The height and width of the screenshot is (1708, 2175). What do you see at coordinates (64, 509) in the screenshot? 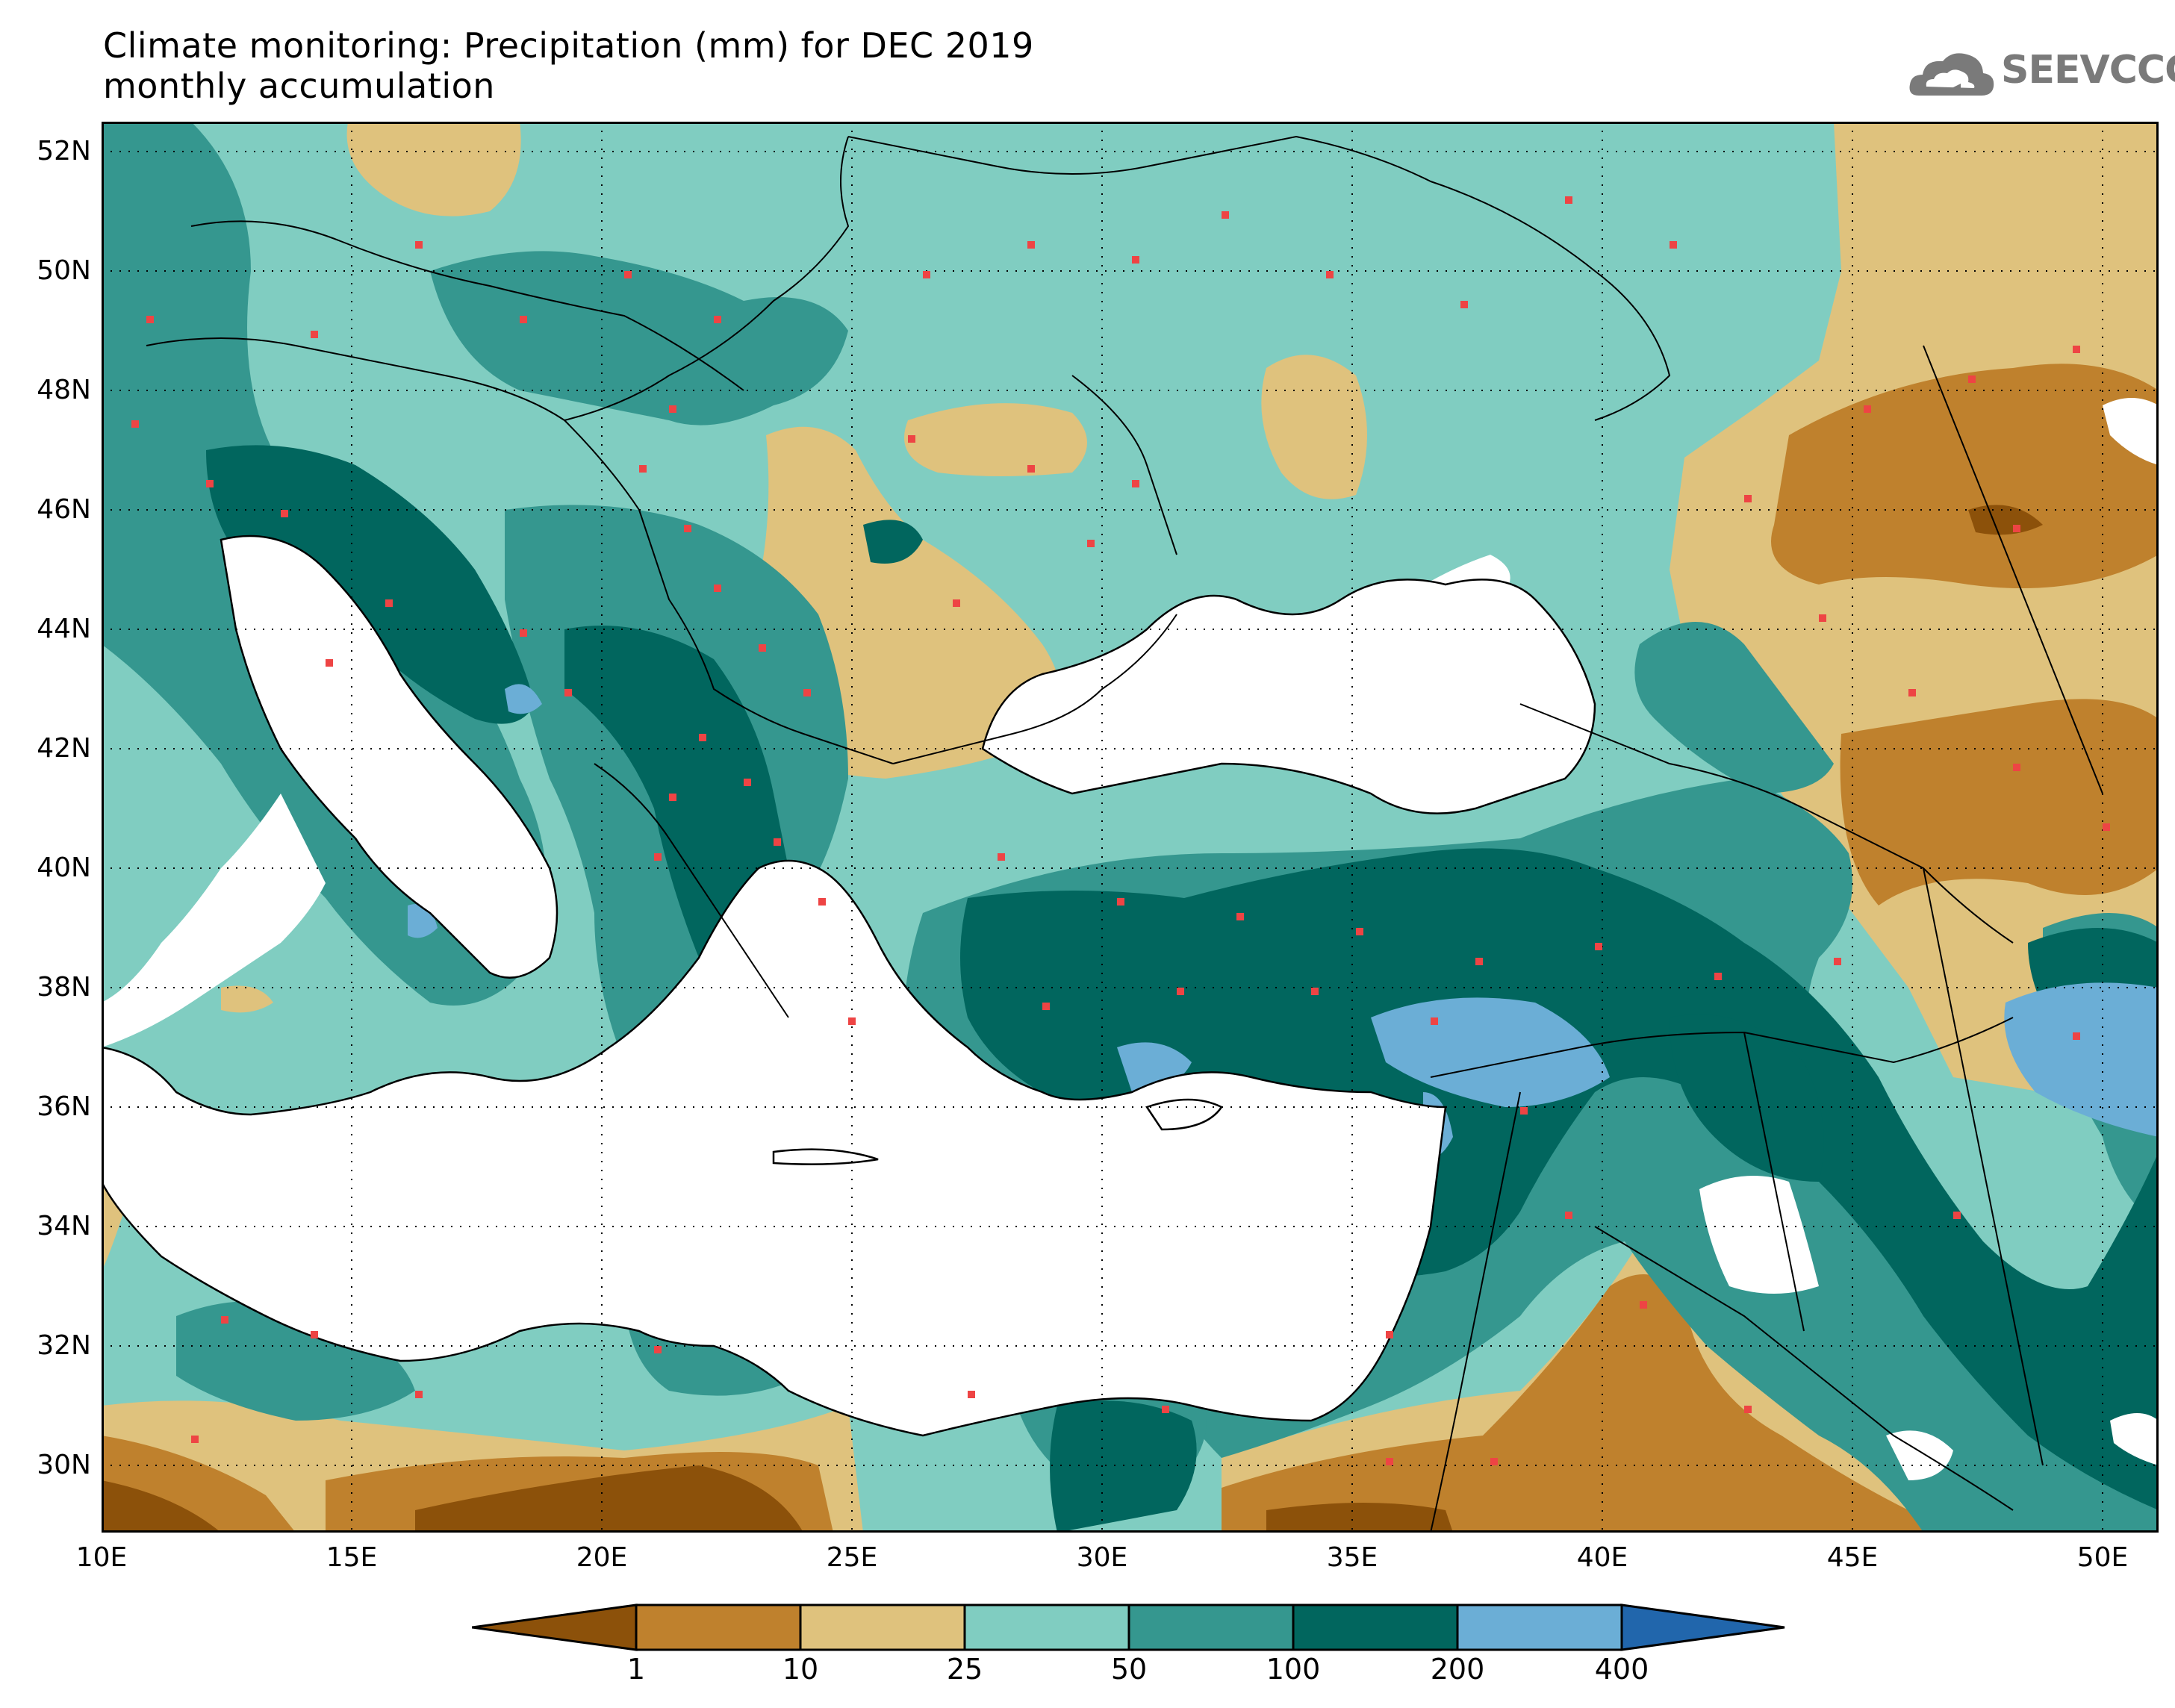
I see `lat-label-46n: 46N` at bounding box center [64, 509].